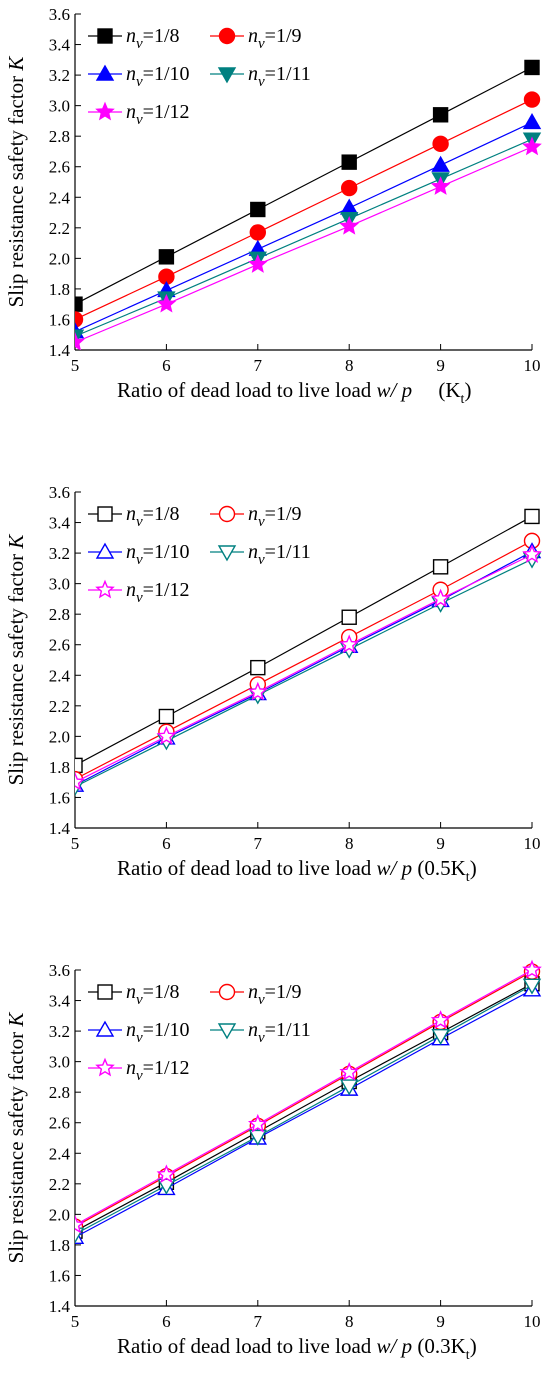  Describe the element at coordinates (158, 1032) in the screenshot. I see `legend-label: nv=1/10` at that location.